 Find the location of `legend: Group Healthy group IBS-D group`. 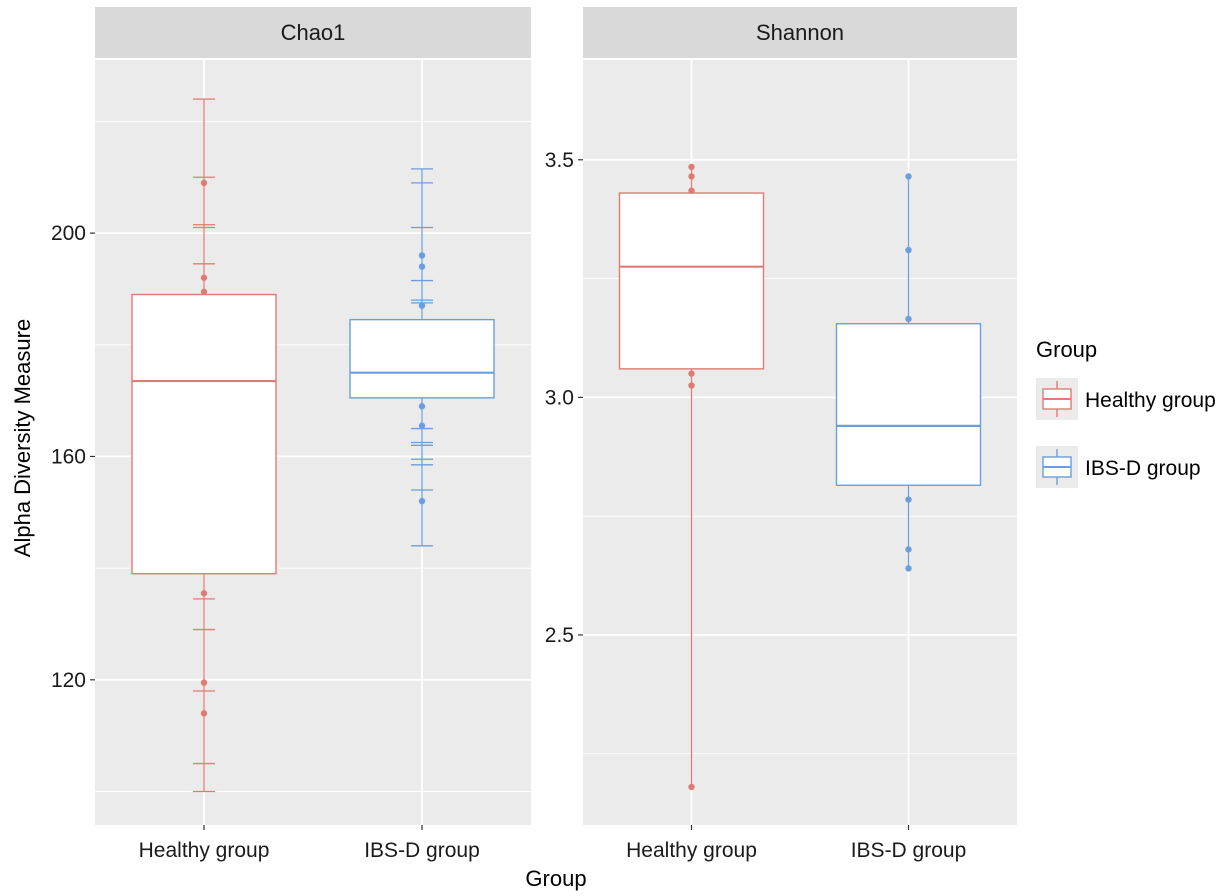

legend: Group Healthy group IBS-D group is located at coordinates (1126, 412).